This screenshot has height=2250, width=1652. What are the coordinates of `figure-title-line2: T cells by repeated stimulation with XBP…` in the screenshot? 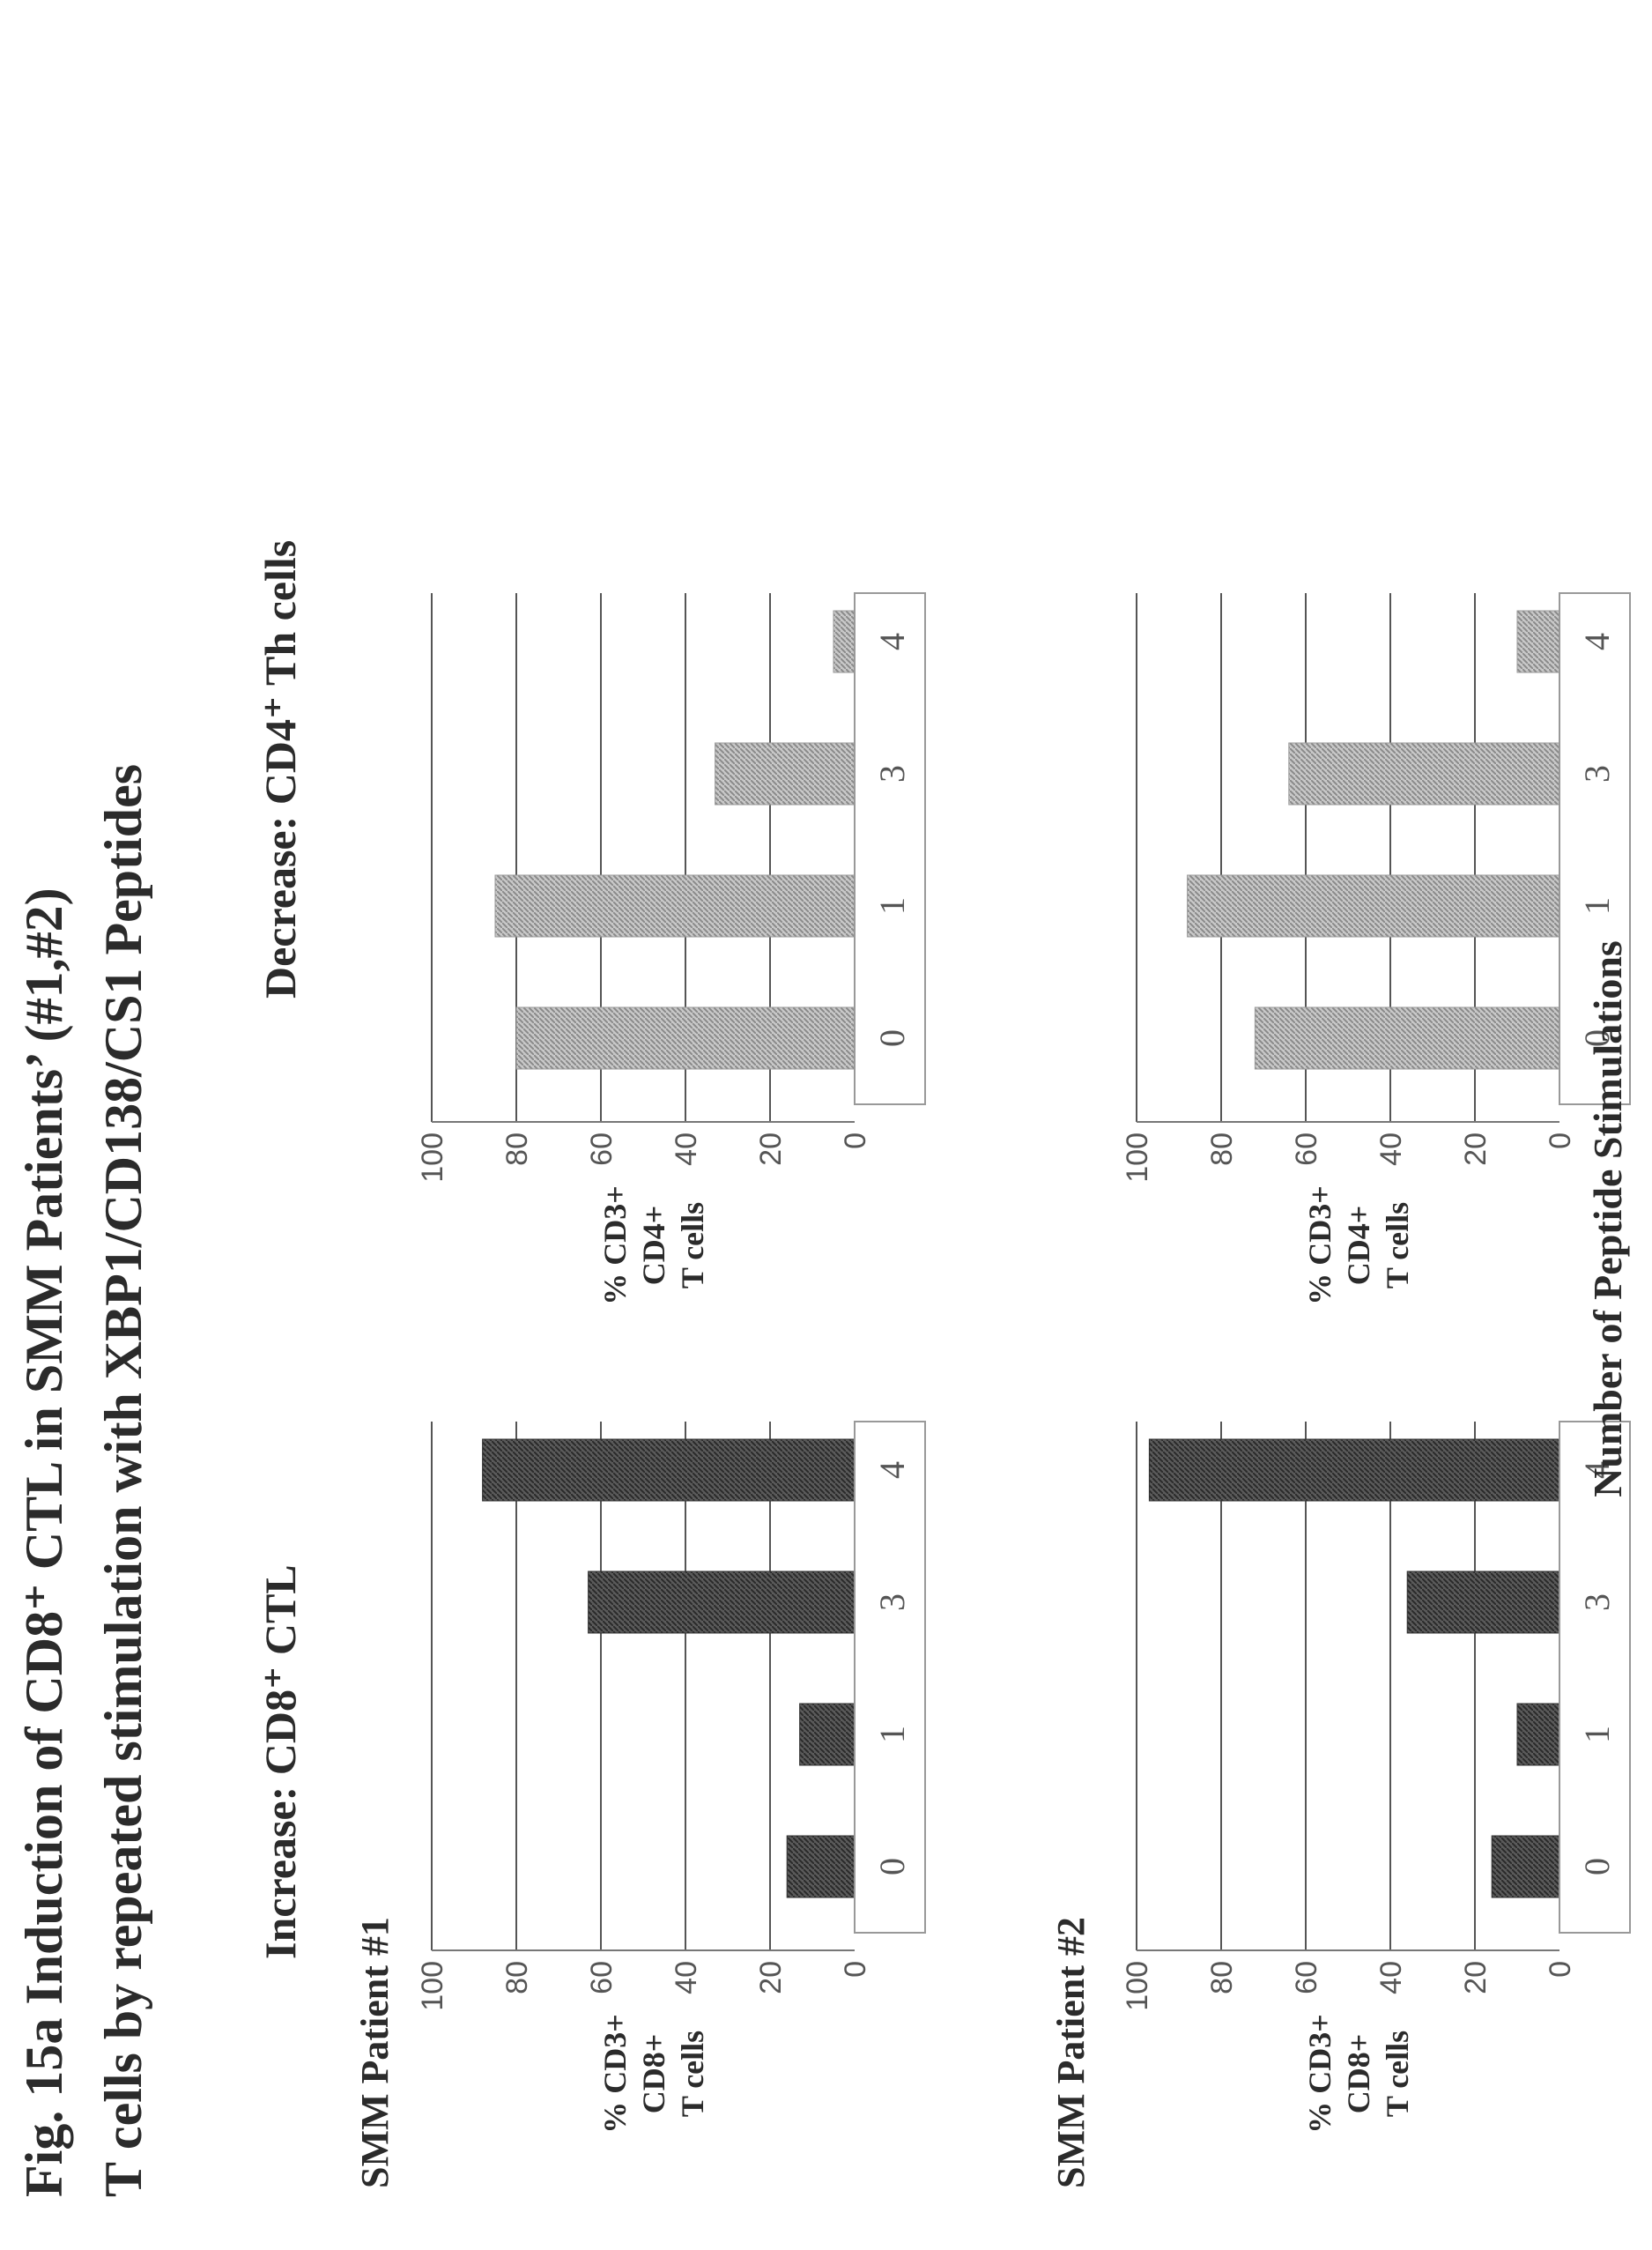 It's located at (123, 1480).